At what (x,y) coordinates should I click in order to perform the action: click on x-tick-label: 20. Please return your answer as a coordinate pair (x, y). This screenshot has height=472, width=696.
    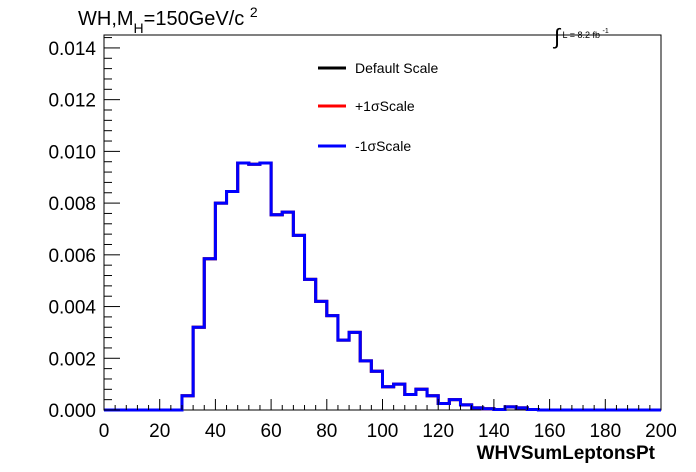
    Looking at the image, I should click on (159, 431).